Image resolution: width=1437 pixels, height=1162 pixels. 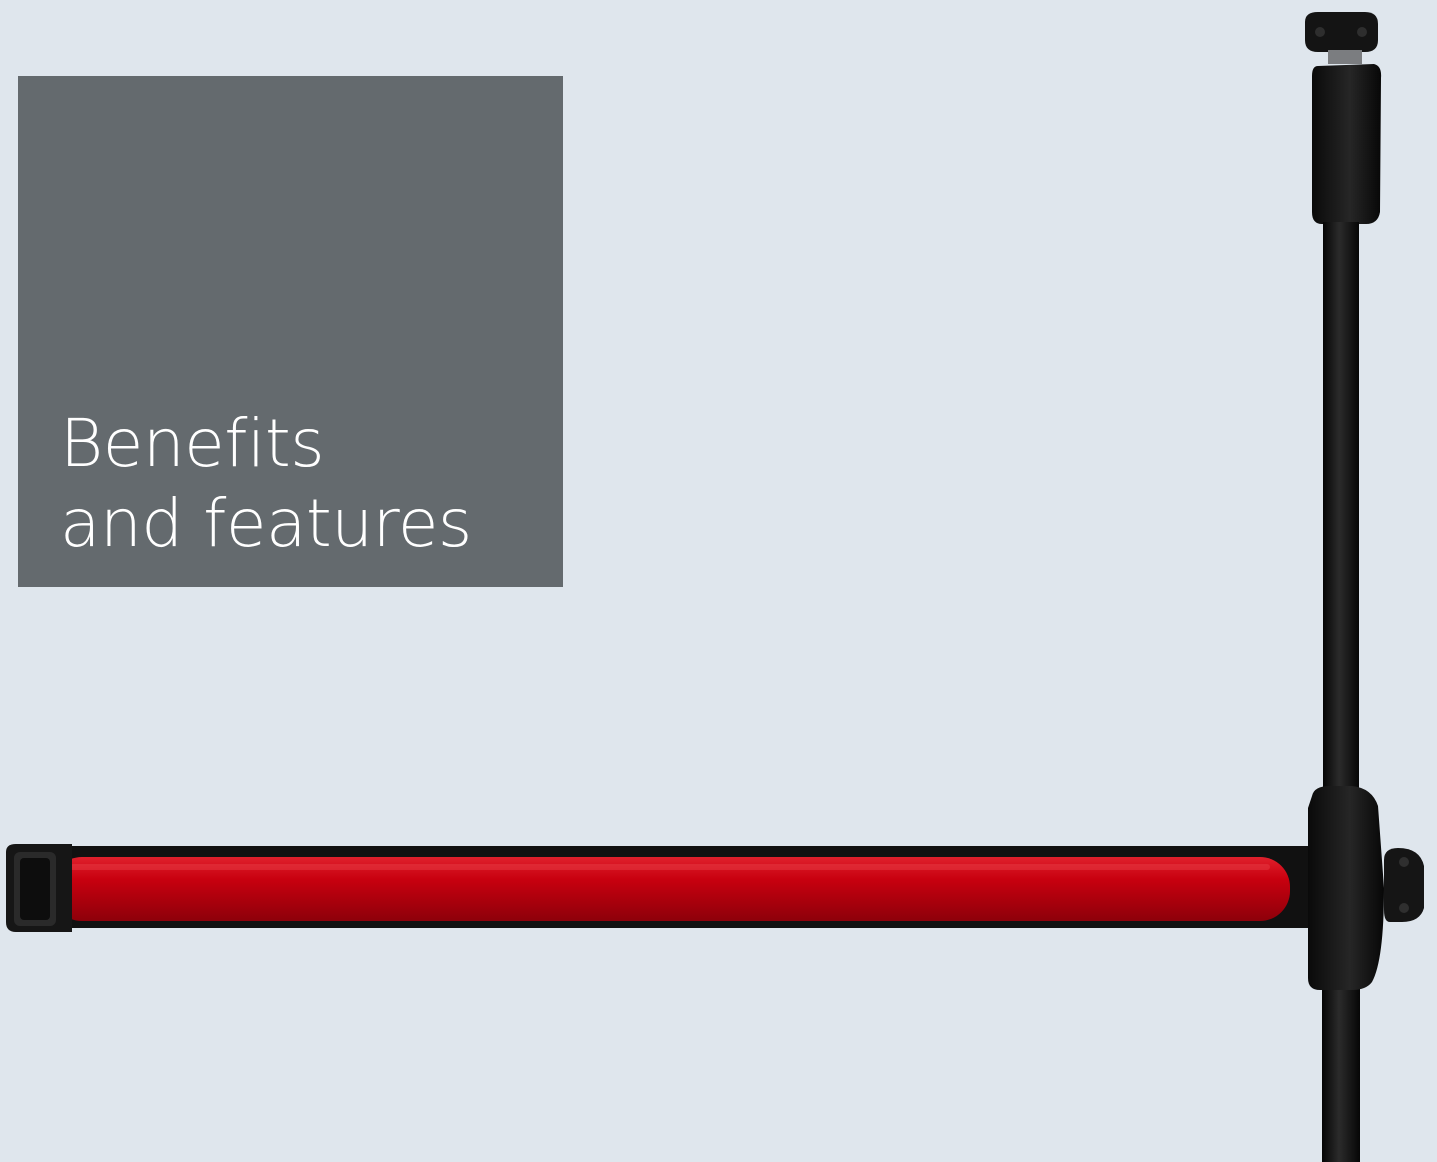 What do you see at coordinates (1347, 144) in the screenshot?
I see `top-latch-housing` at bounding box center [1347, 144].